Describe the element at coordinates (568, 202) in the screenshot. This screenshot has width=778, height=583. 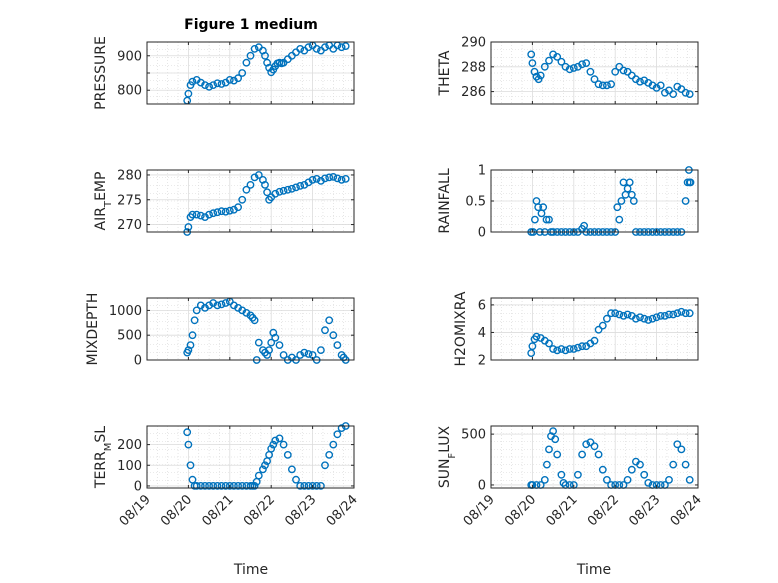
I see `subplot-rainfall: 0 0.5 1 RAINFALL` at that location.